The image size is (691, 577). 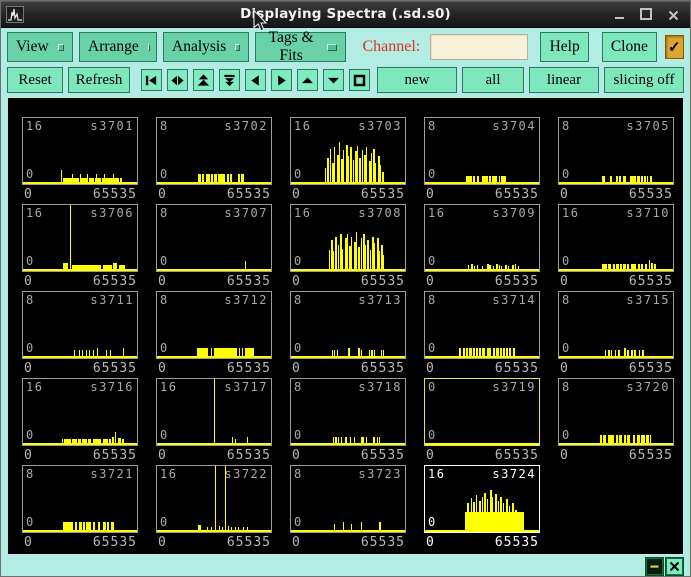 What do you see at coordinates (348, 238) in the screenshot?
I see `plot-box: 16 s3708 0` at bounding box center [348, 238].